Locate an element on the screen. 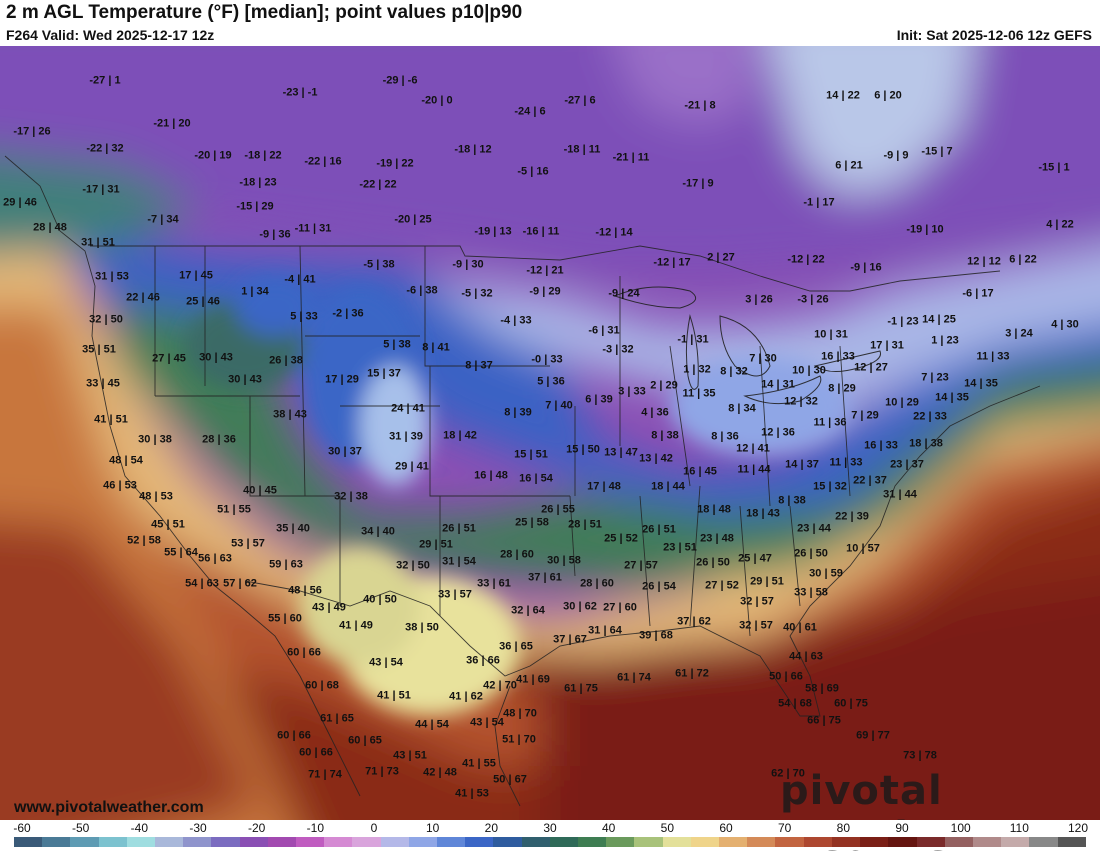  point-value-label: 5 | 38 is located at coordinates (397, 344).